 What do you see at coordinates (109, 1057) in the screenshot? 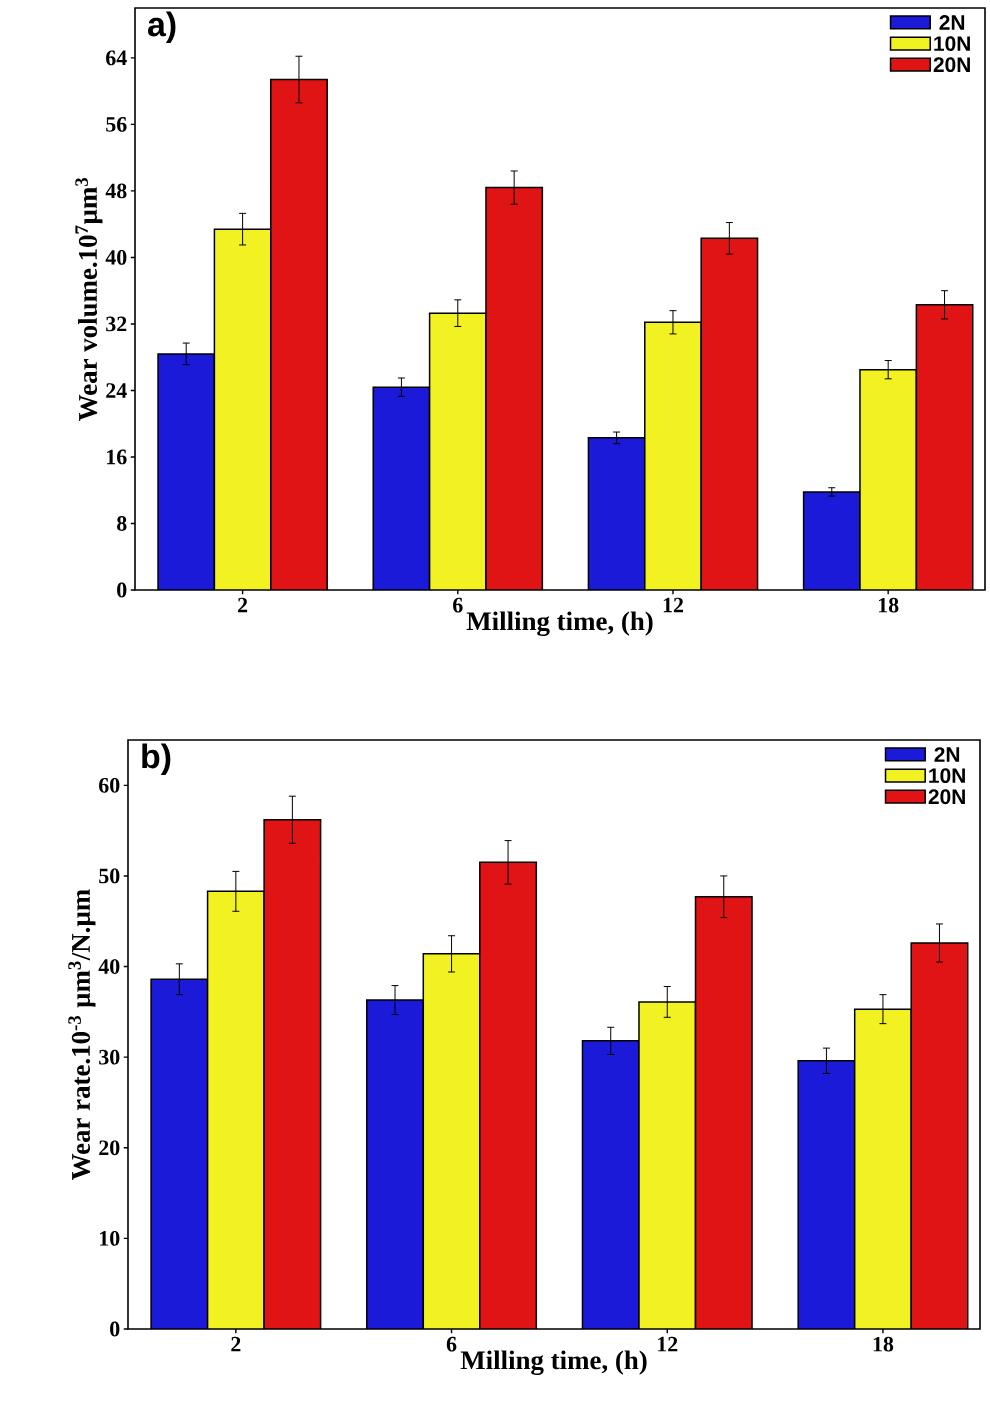
I see `y-tick-label: 30` at bounding box center [109, 1057].